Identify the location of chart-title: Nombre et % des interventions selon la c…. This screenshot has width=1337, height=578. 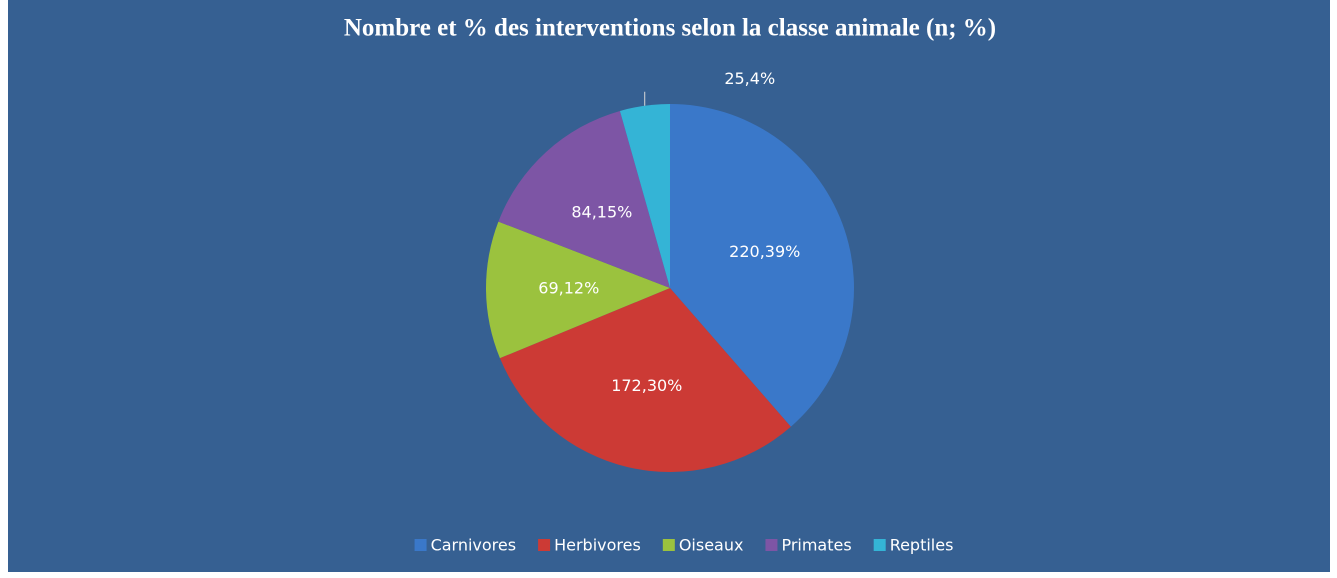
(670, 28).